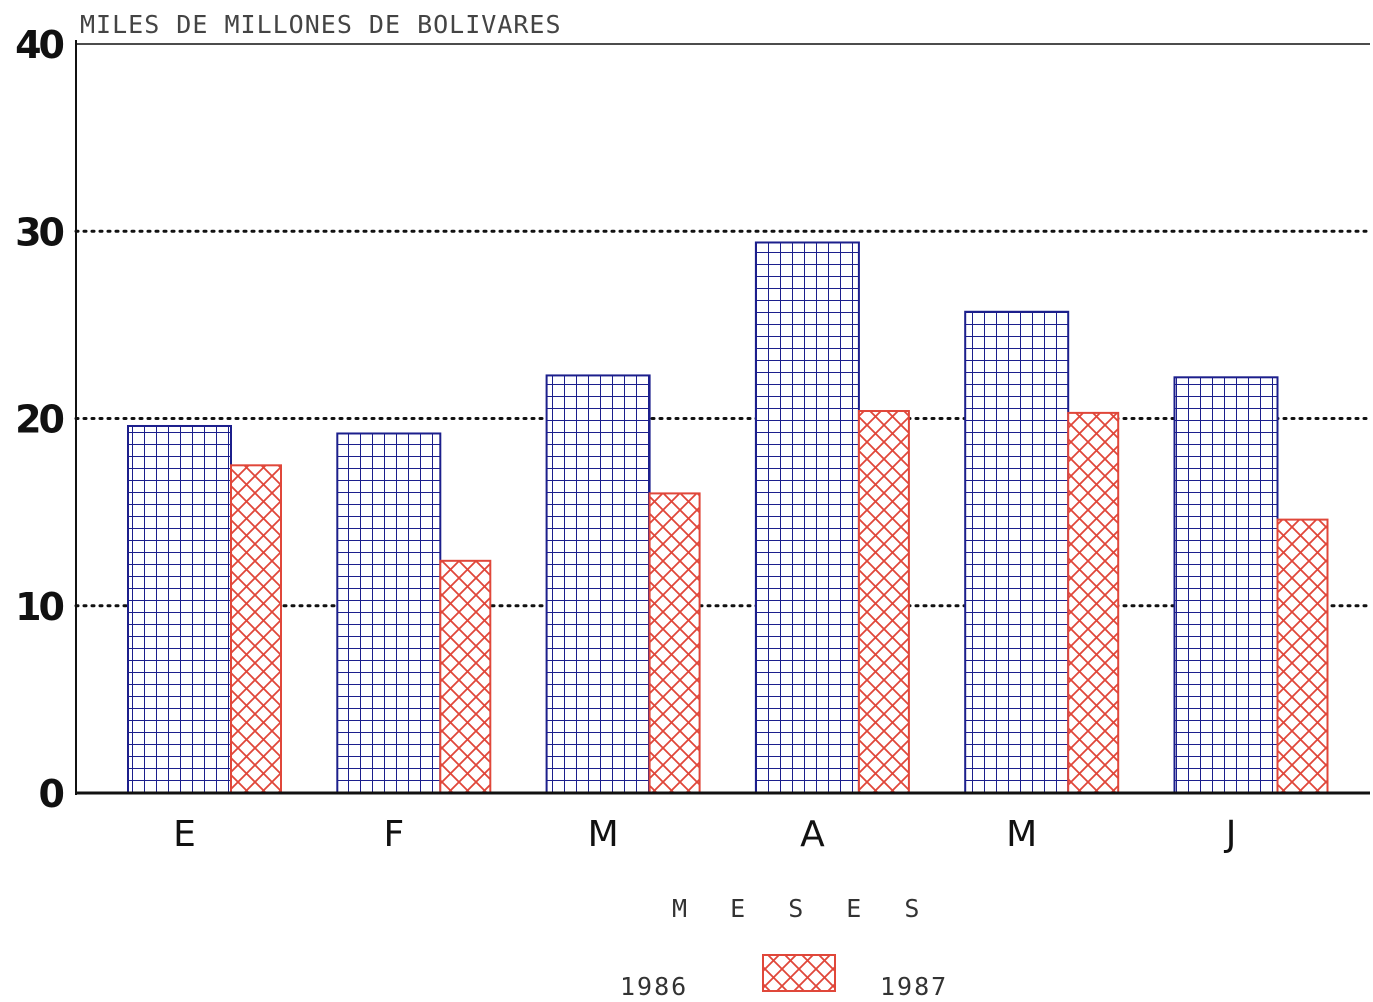 The image size is (1373, 1002). What do you see at coordinates (799, 973) in the screenshot?
I see `legend-swatch-1987` at bounding box center [799, 973].